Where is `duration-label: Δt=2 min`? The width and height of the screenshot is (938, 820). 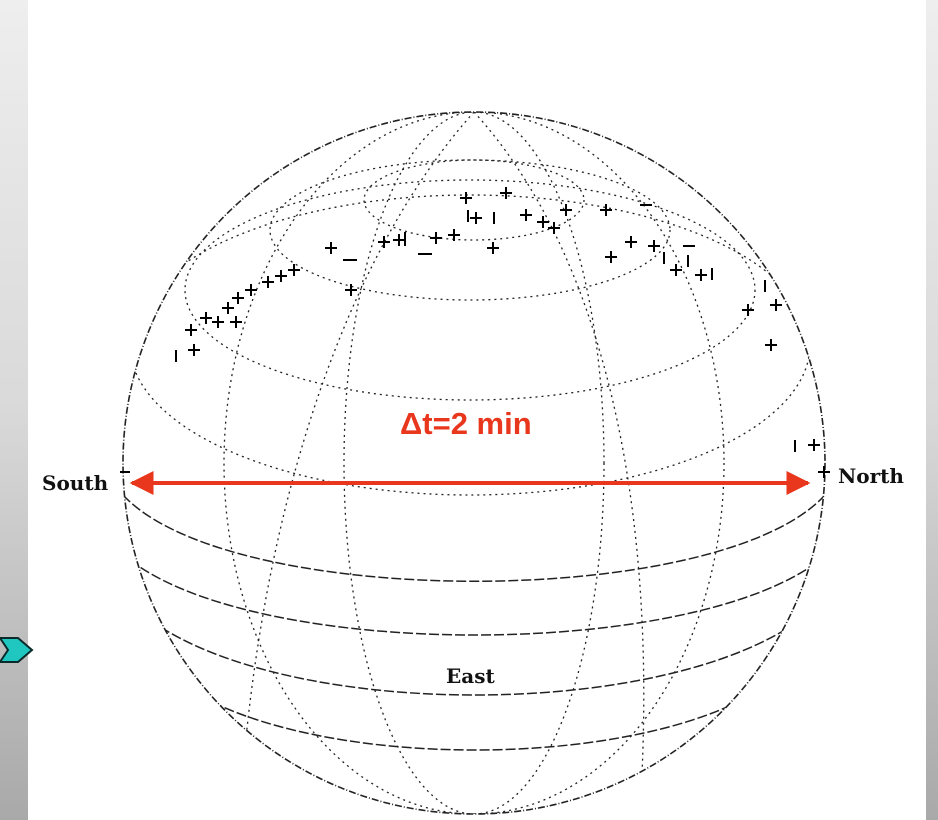
duration-label: Δt=2 min is located at coordinates (466, 423).